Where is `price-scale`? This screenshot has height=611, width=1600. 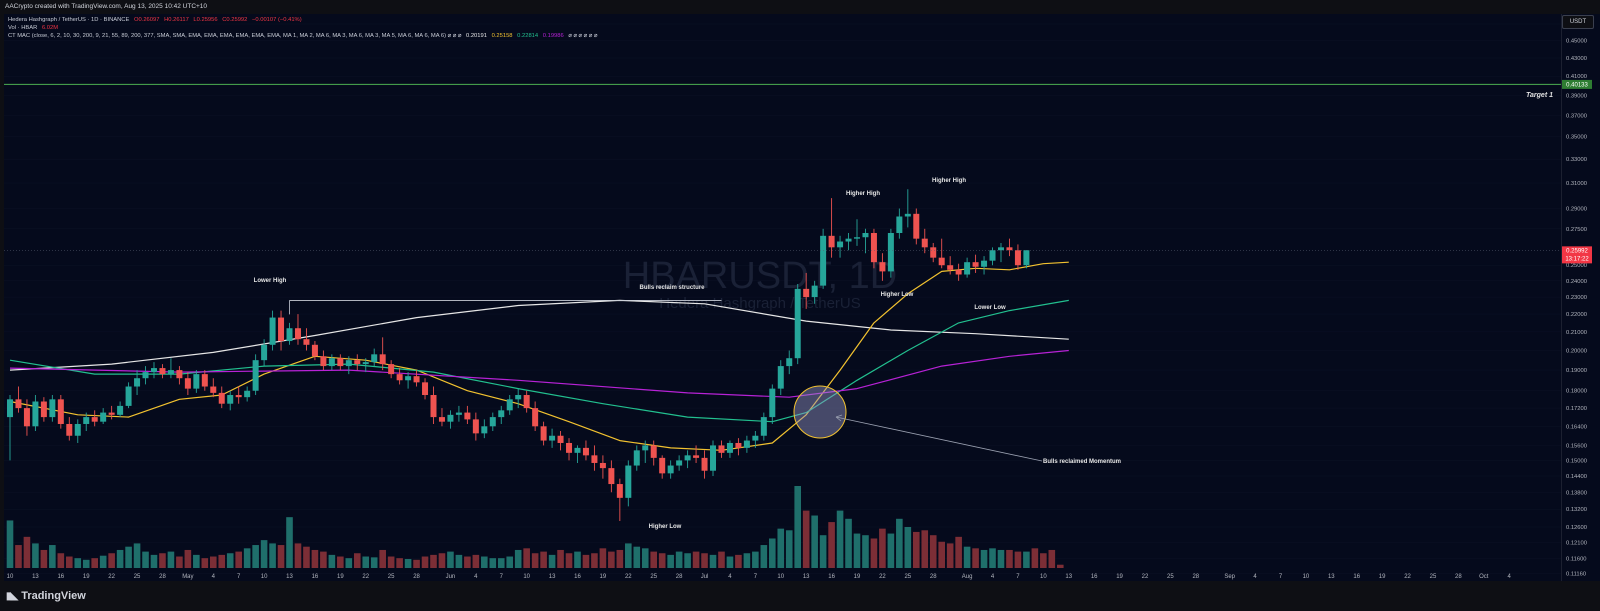 price-scale is located at coordinates (1580, 297).